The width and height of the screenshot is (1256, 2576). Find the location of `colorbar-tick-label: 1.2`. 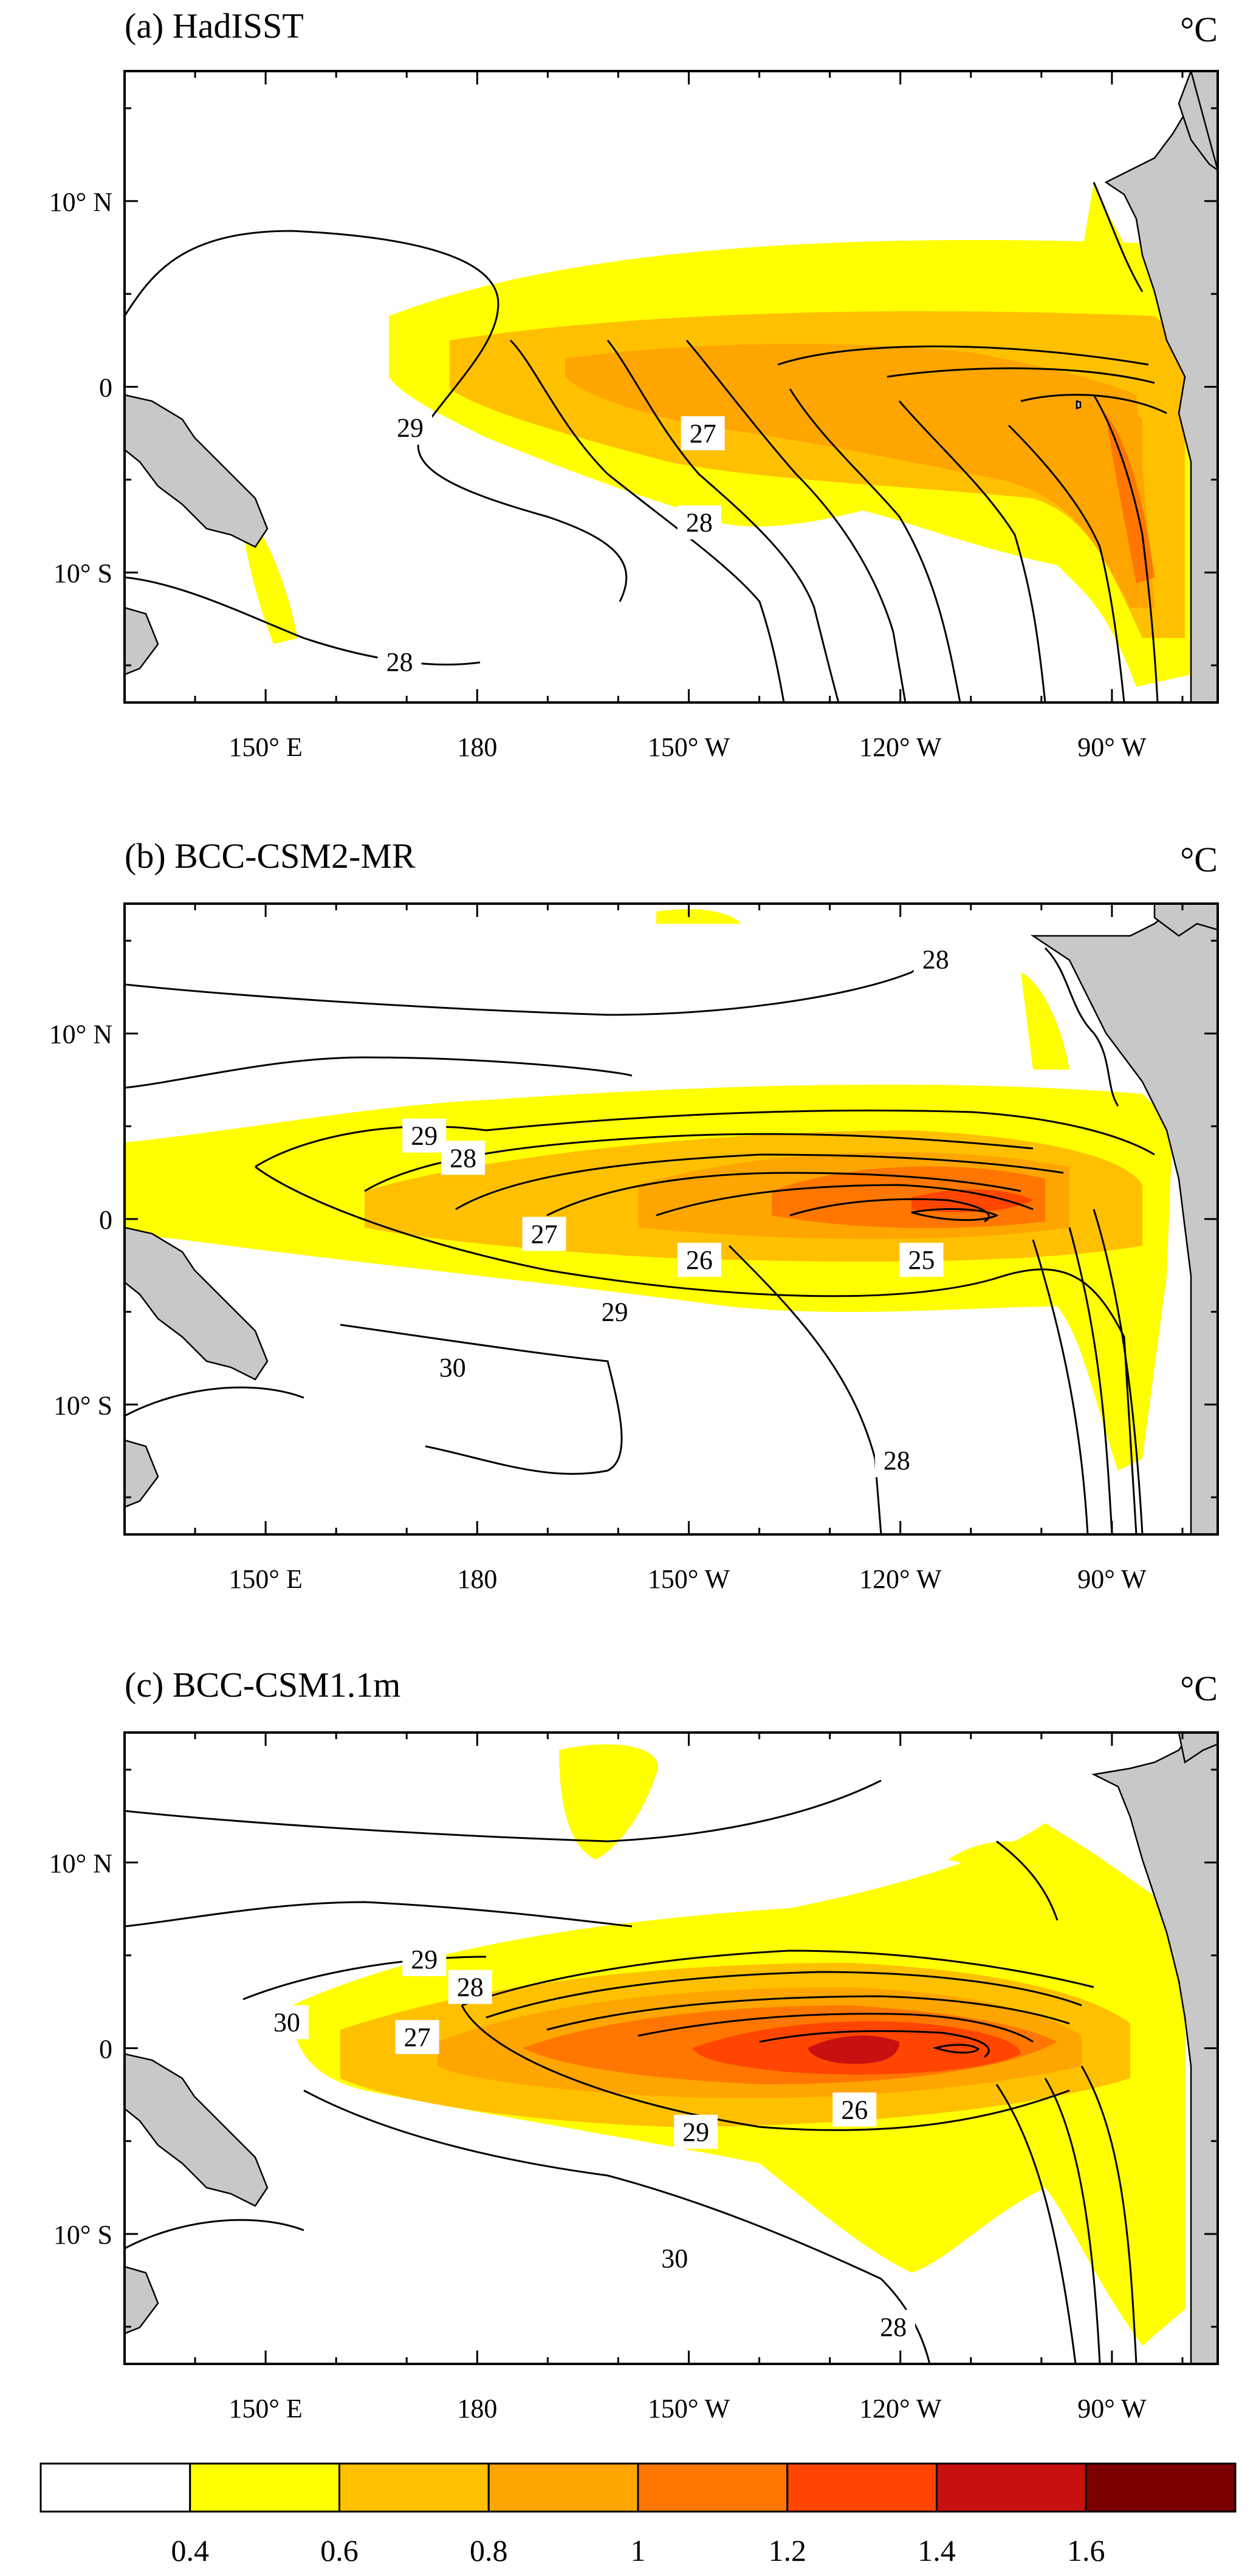

colorbar-tick-label: 1.2 is located at coordinates (788, 2550).